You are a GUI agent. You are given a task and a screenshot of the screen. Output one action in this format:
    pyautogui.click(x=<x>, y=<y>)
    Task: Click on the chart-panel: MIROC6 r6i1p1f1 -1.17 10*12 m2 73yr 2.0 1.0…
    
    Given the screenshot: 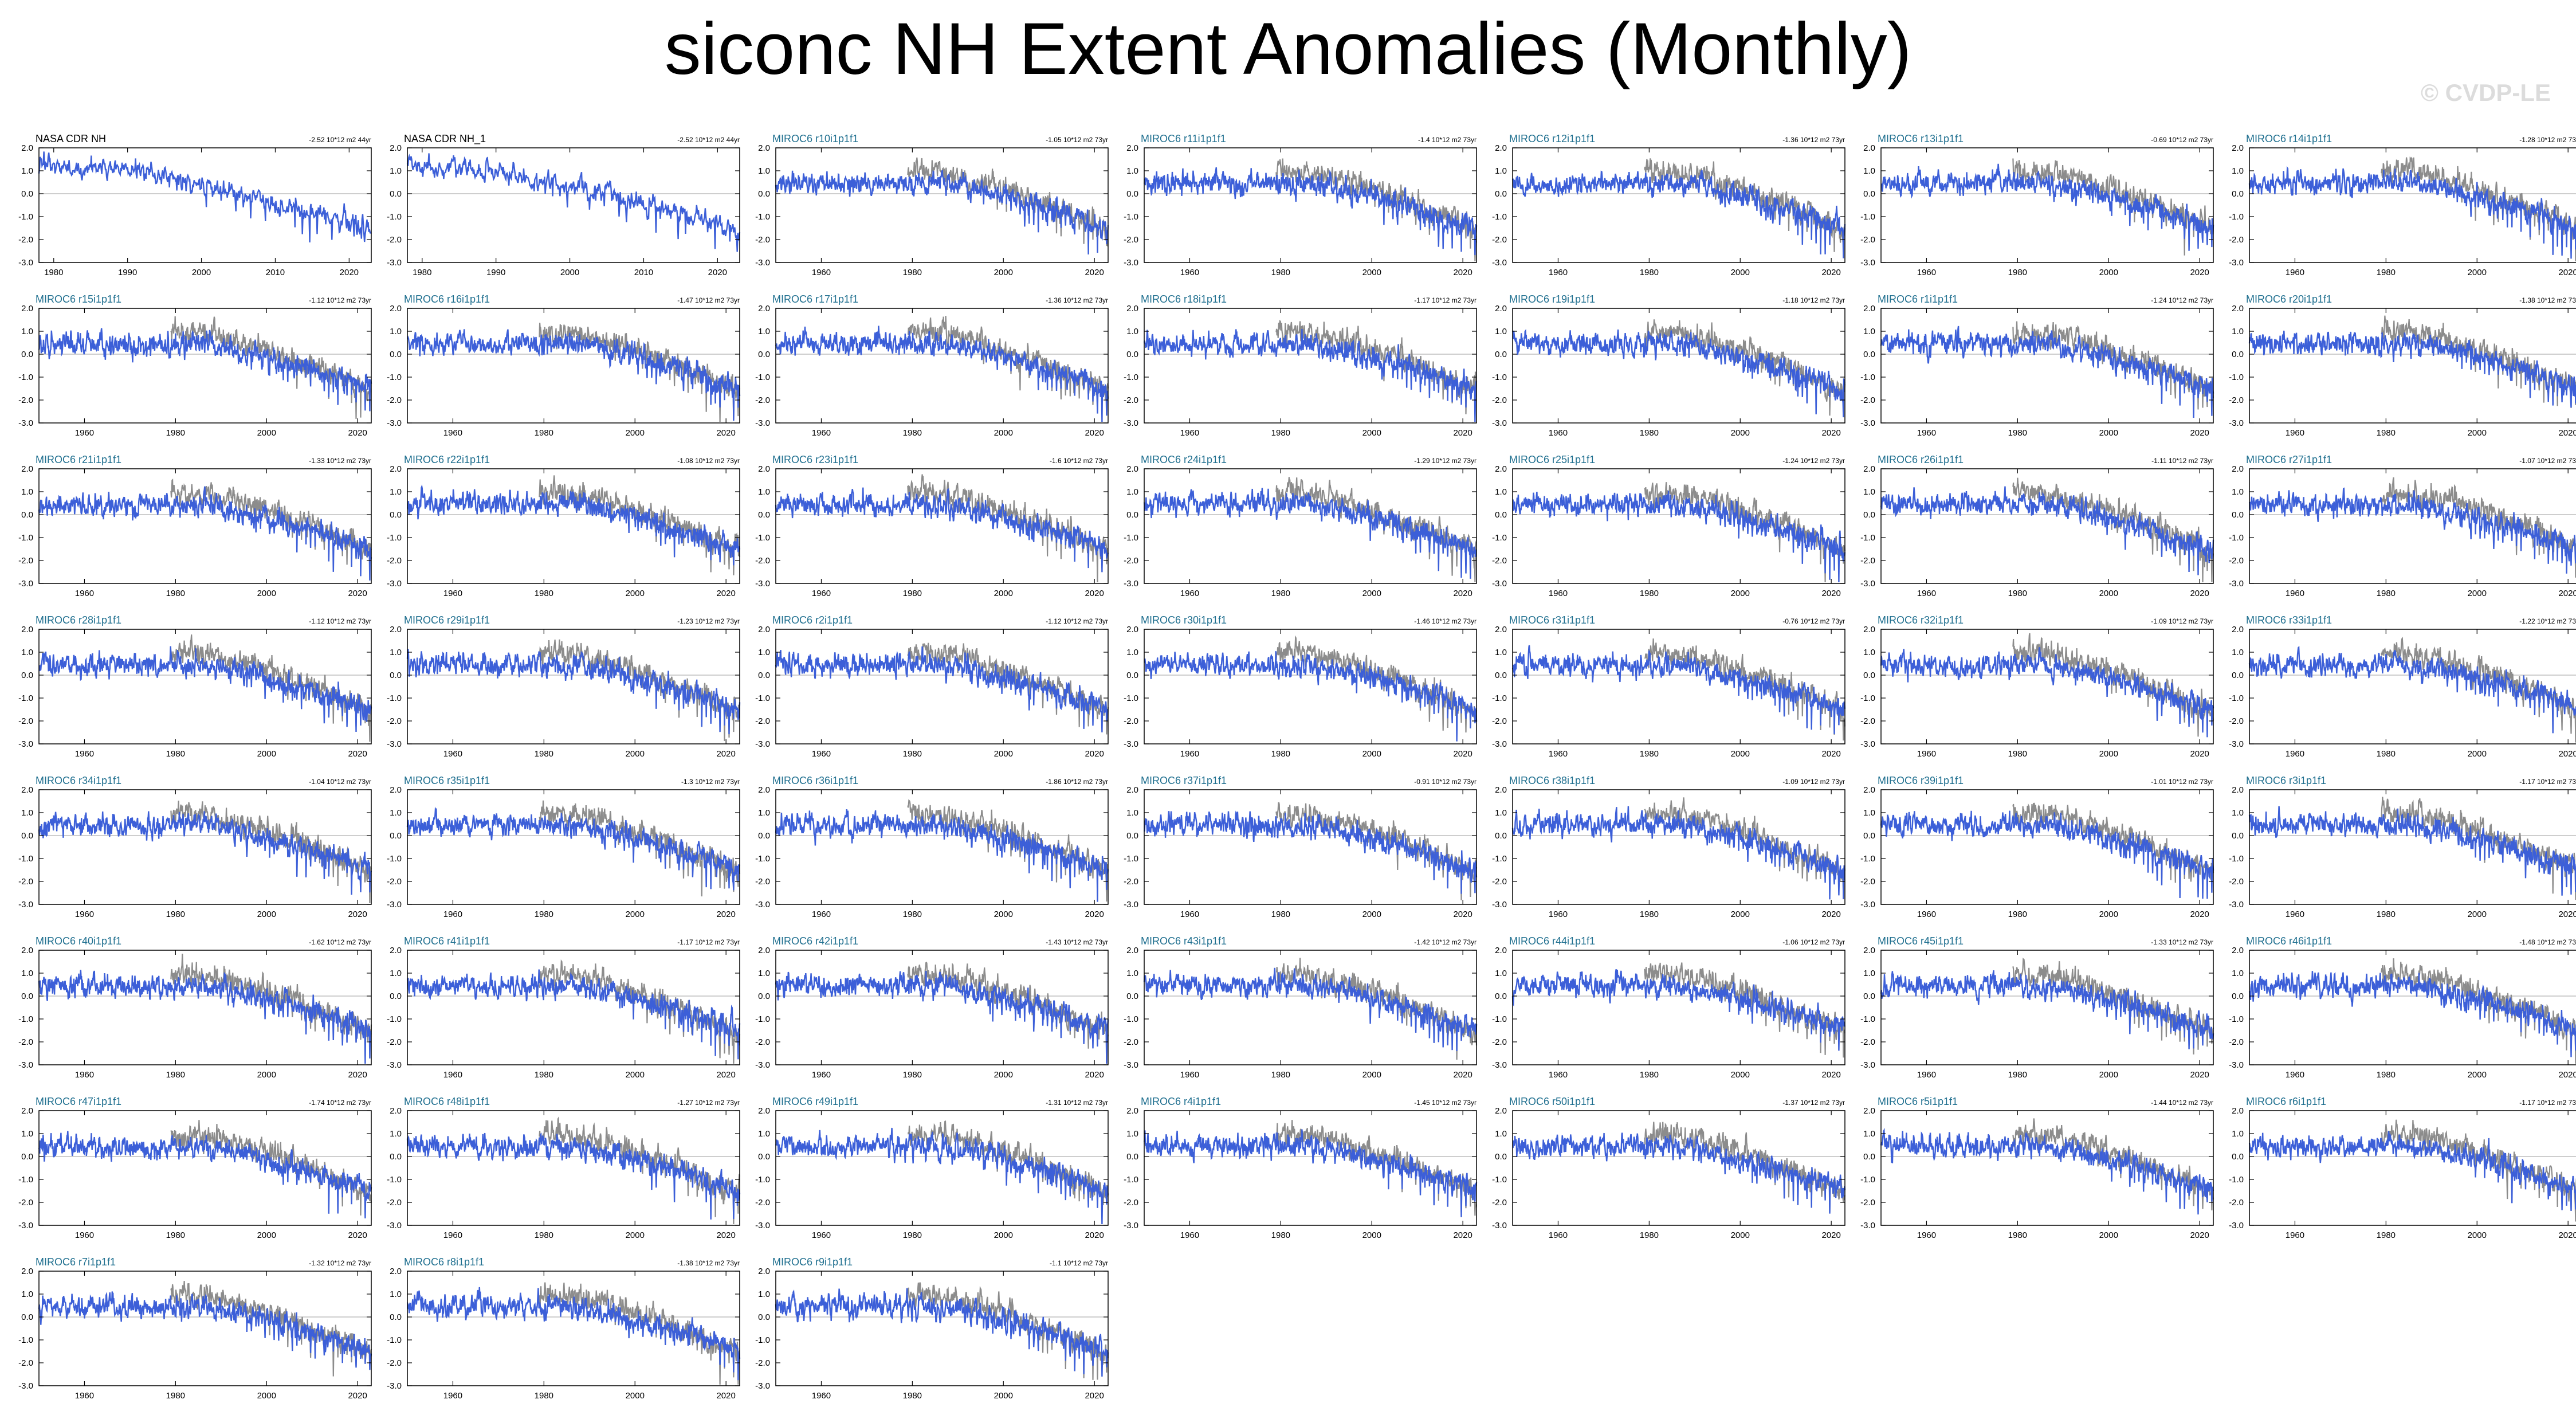 What is the action you would take?
    pyautogui.click(x=2399, y=1168)
    